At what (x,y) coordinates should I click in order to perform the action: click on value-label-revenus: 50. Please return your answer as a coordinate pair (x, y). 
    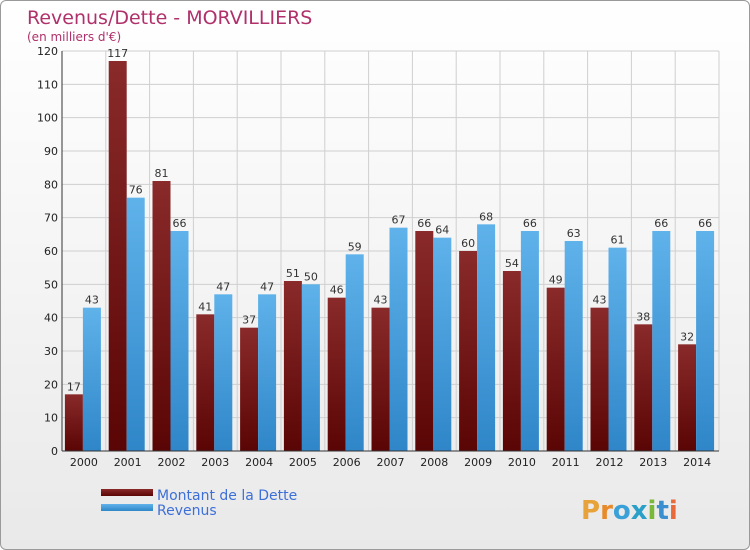
    Looking at the image, I should click on (311, 276).